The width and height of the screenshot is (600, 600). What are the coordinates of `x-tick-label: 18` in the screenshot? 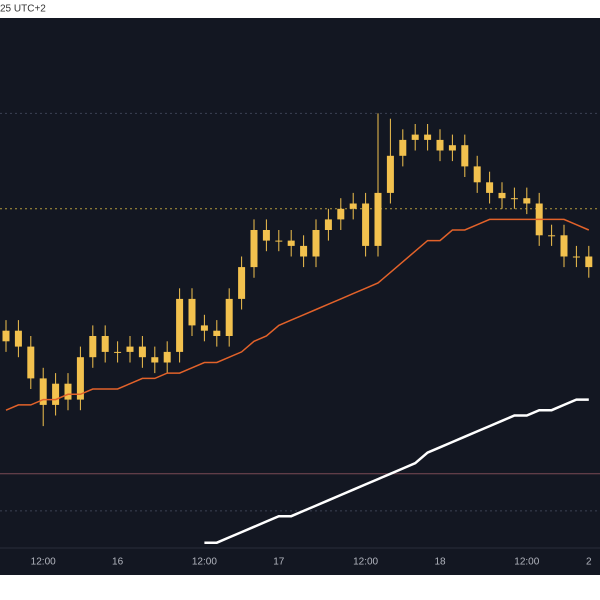 It's located at (440, 562).